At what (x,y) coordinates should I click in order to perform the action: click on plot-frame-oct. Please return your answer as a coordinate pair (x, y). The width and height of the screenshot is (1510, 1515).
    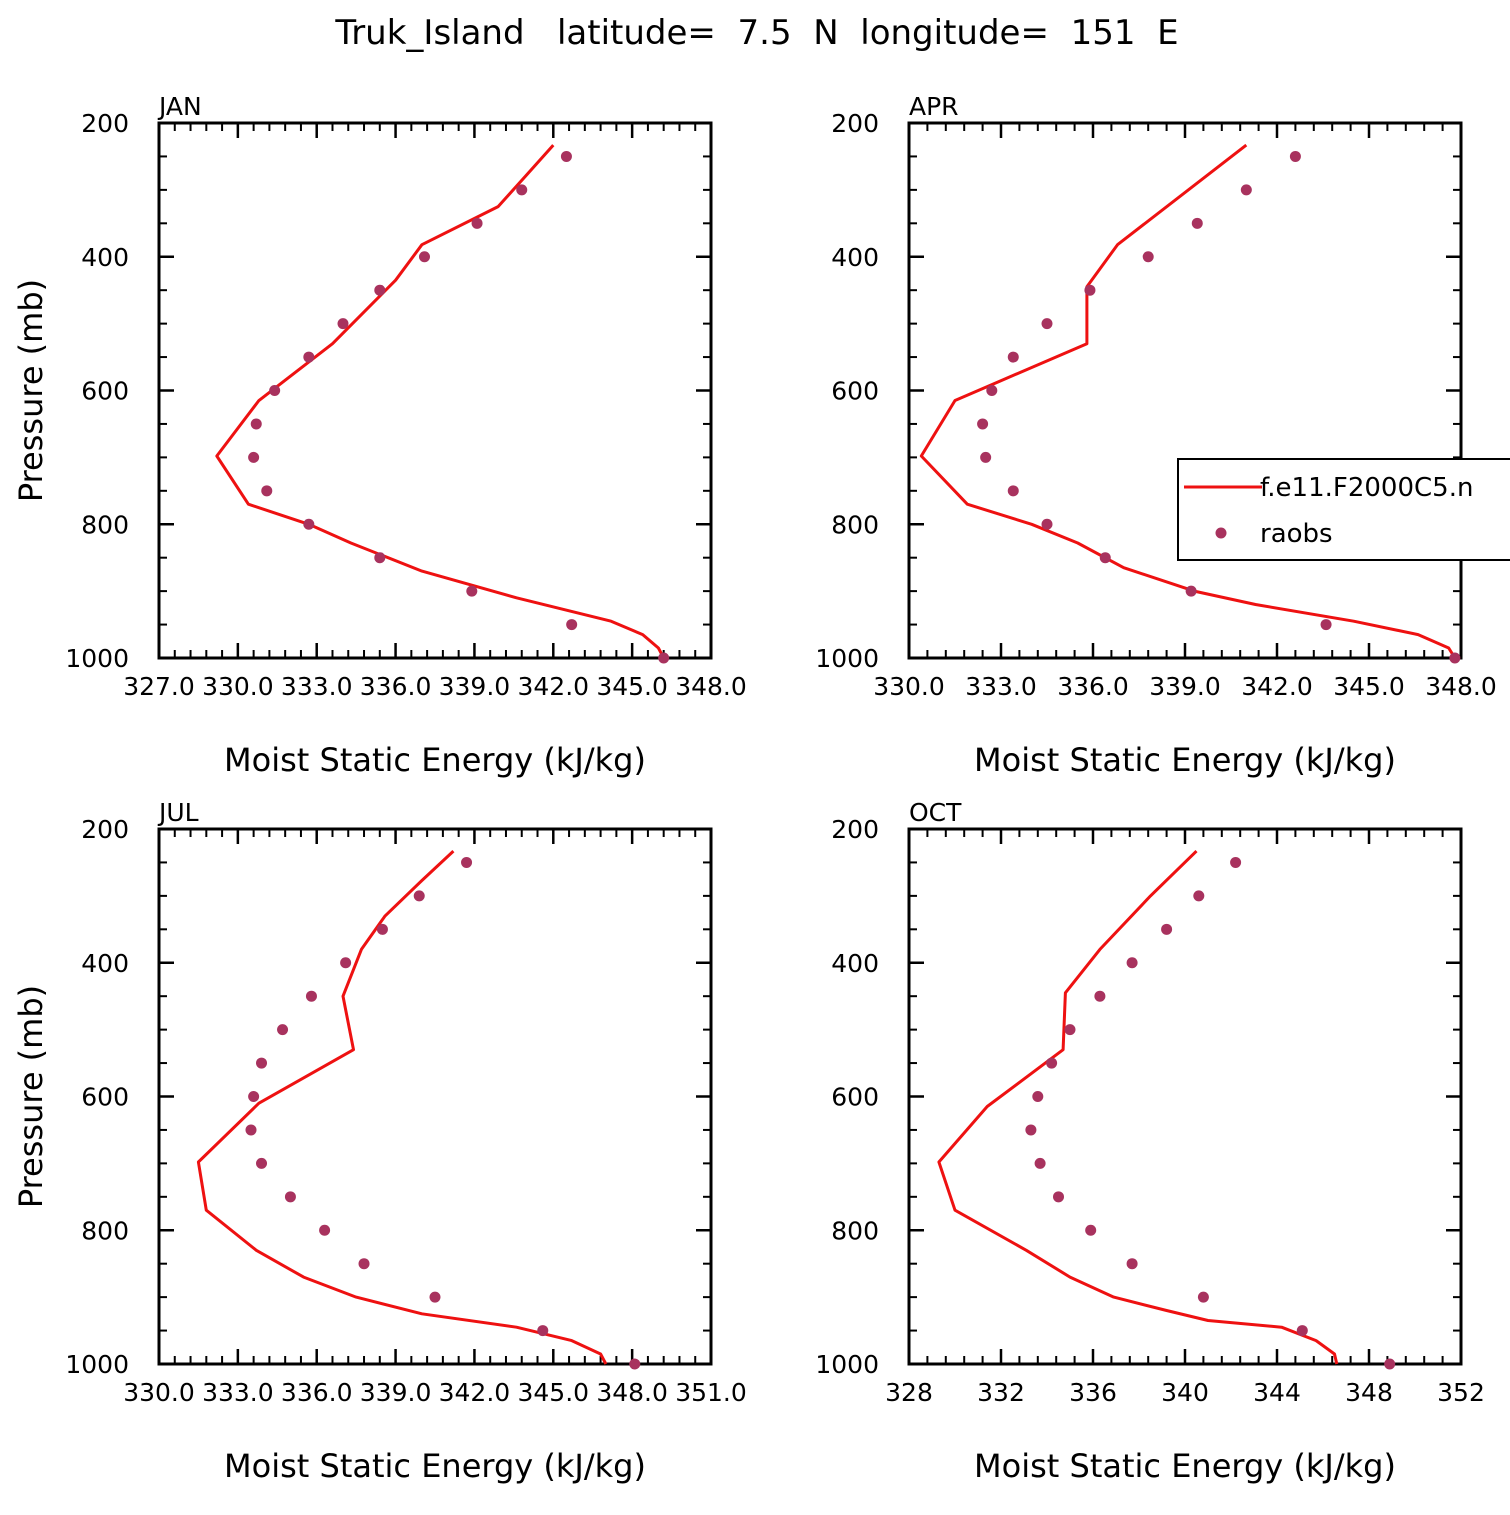
    Looking at the image, I should click on (1185, 1096).